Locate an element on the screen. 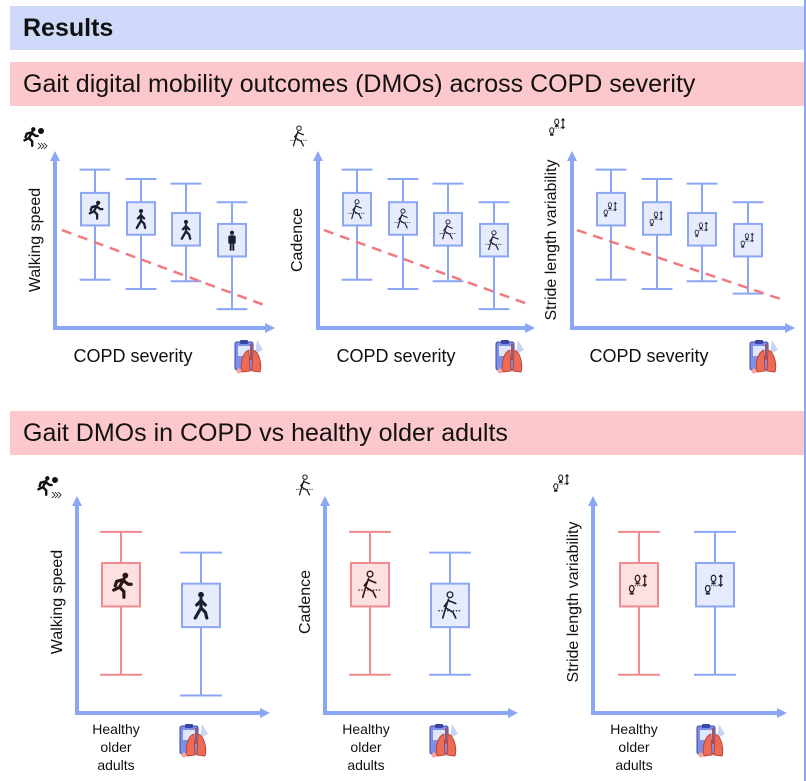 The image size is (806, 781). standing-torso is located at coordinates (232, 239).